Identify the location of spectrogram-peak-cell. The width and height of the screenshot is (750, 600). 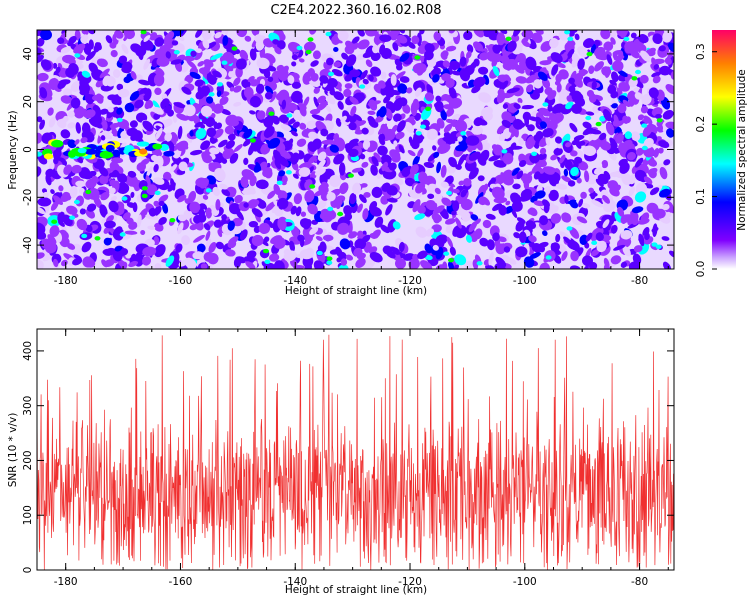
(143, 151).